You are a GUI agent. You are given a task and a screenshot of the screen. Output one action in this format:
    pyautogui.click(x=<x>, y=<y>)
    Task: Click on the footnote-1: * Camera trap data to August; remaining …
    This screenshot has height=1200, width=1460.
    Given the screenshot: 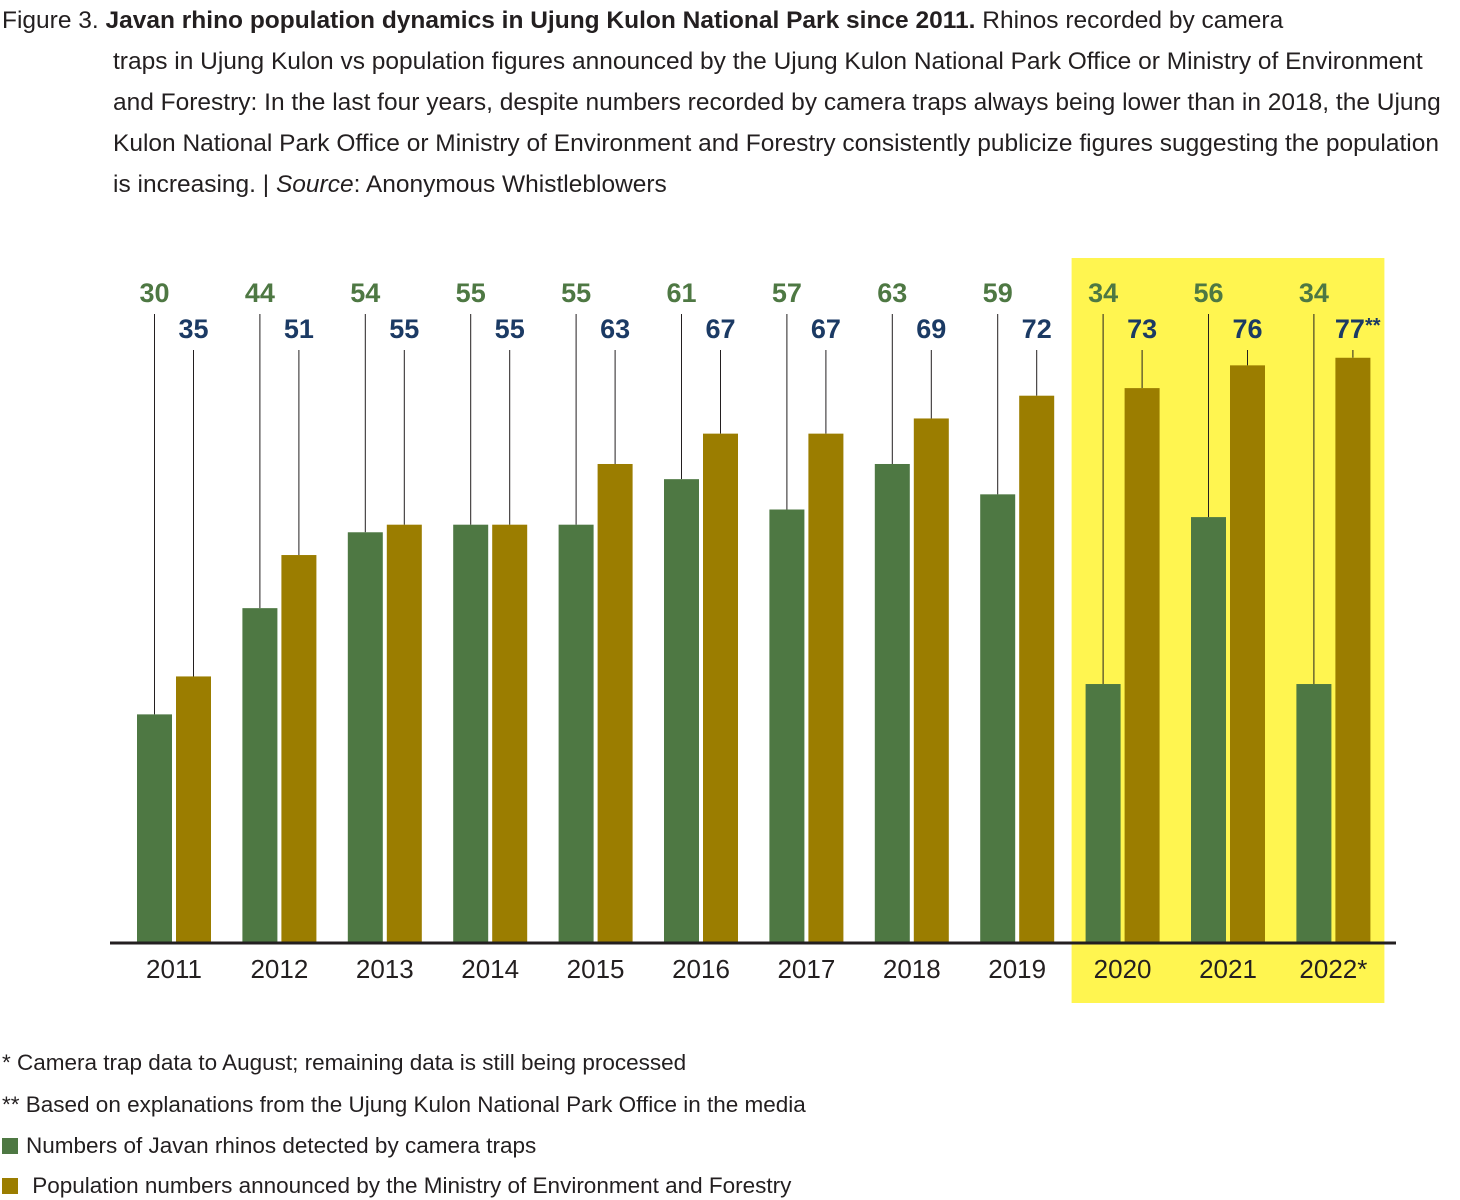 What is the action you would take?
    pyautogui.click(x=344, y=1062)
    